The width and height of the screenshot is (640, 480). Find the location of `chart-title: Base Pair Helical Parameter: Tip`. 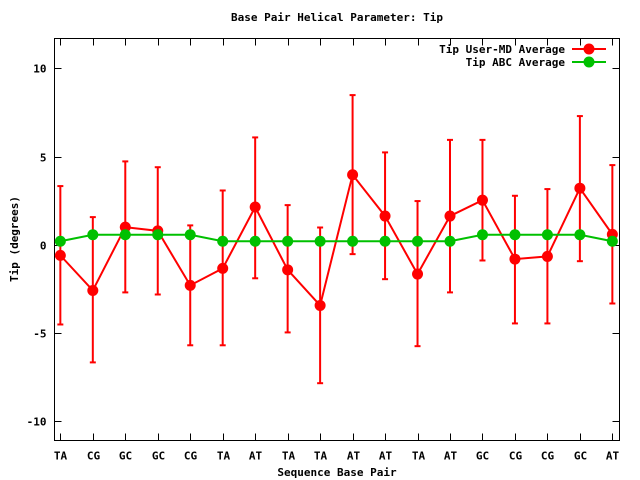

chart-title: Base Pair Helical Parameter: Tip is located at coordinates (337, 17).